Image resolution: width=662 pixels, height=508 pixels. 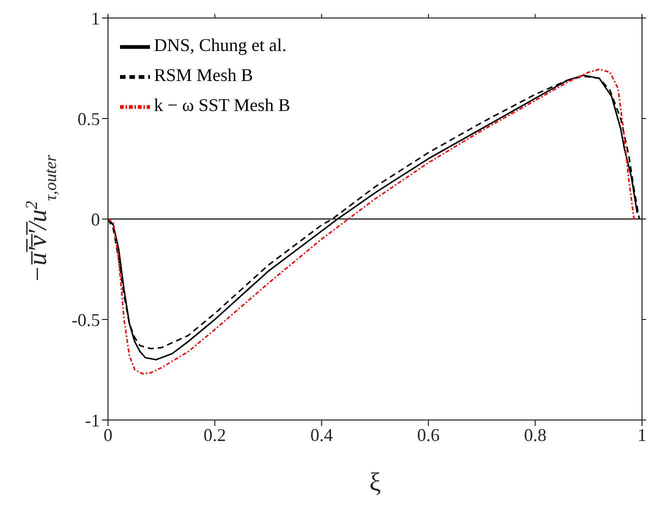 I want to click on y-tick-label: -0.5, so click(x=86, y=320).